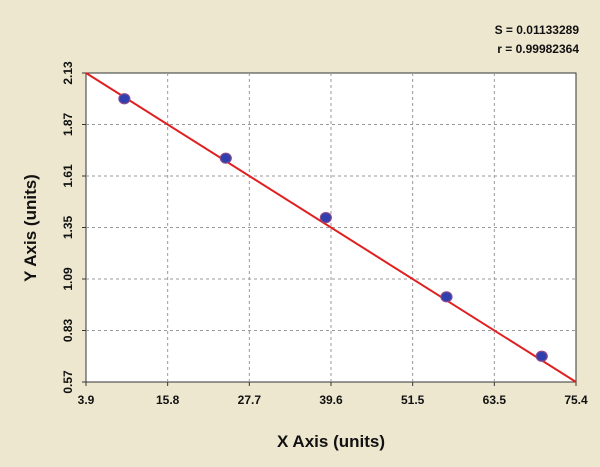  I want to click on x-tick-label: 75.4, so click(576, 400).